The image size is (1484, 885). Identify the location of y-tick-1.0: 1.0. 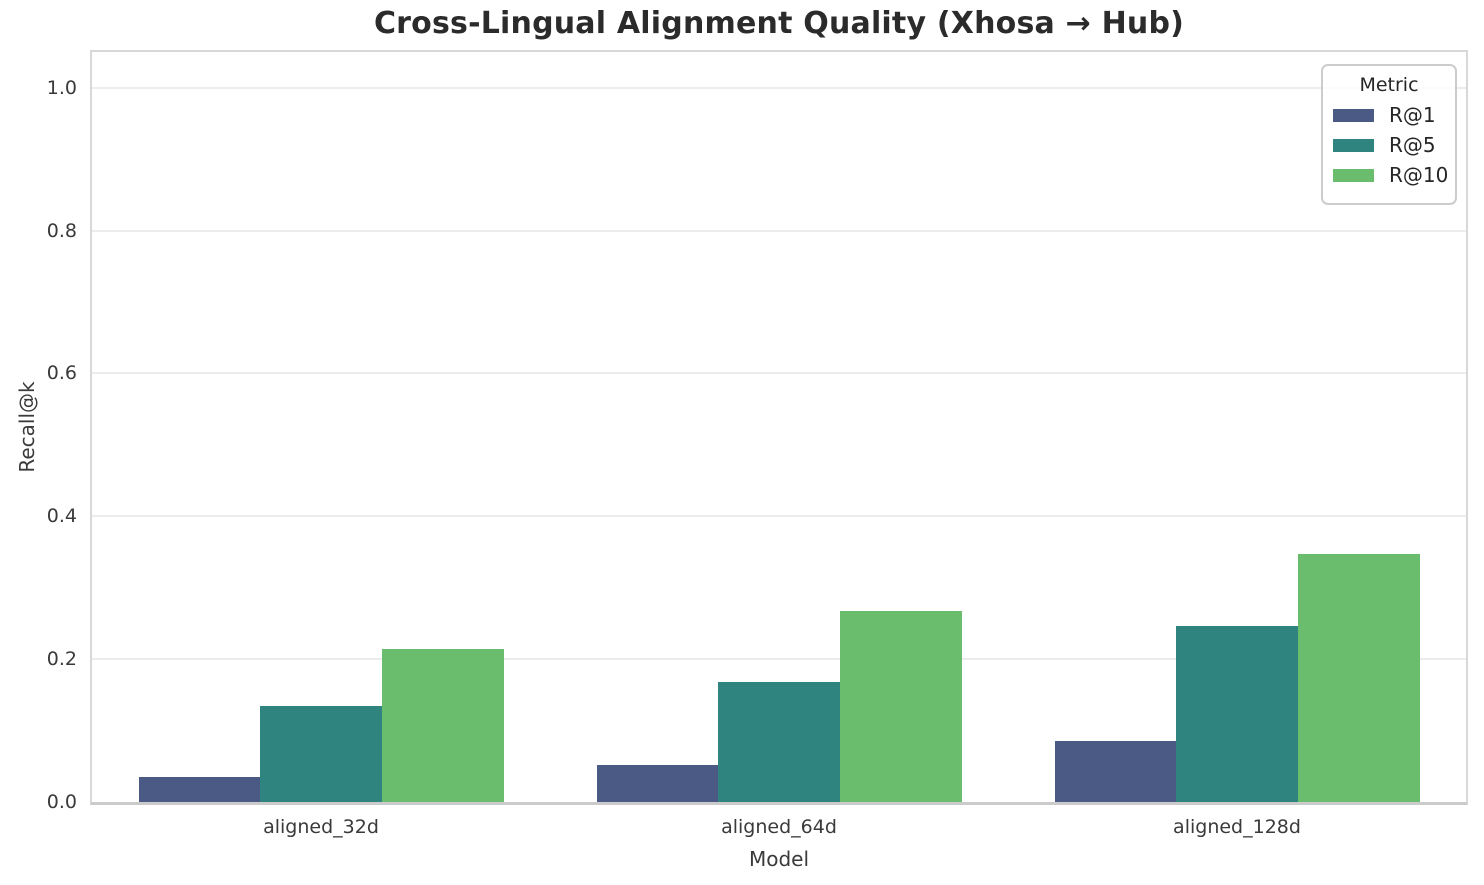
(61, 87).